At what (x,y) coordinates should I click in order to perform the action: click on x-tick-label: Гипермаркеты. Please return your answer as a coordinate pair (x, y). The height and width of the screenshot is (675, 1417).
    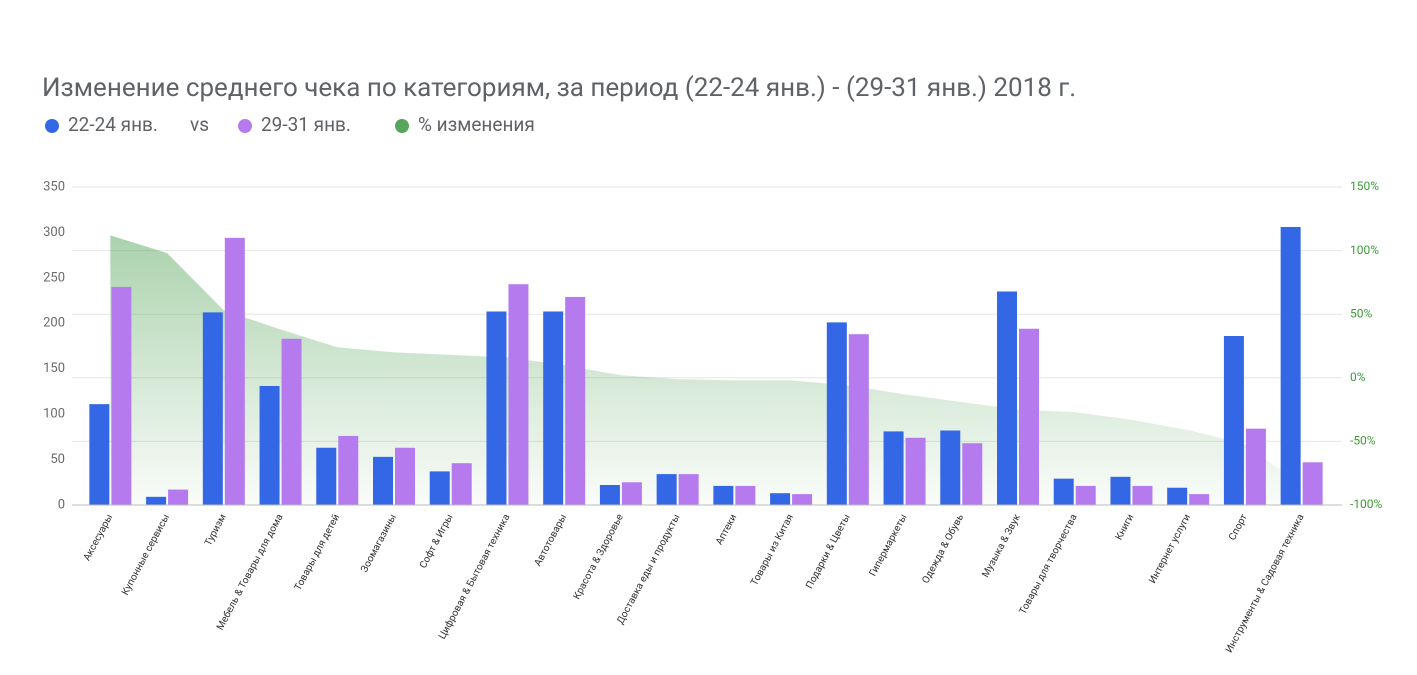
    Looking at the image, I should click on (889, 545).